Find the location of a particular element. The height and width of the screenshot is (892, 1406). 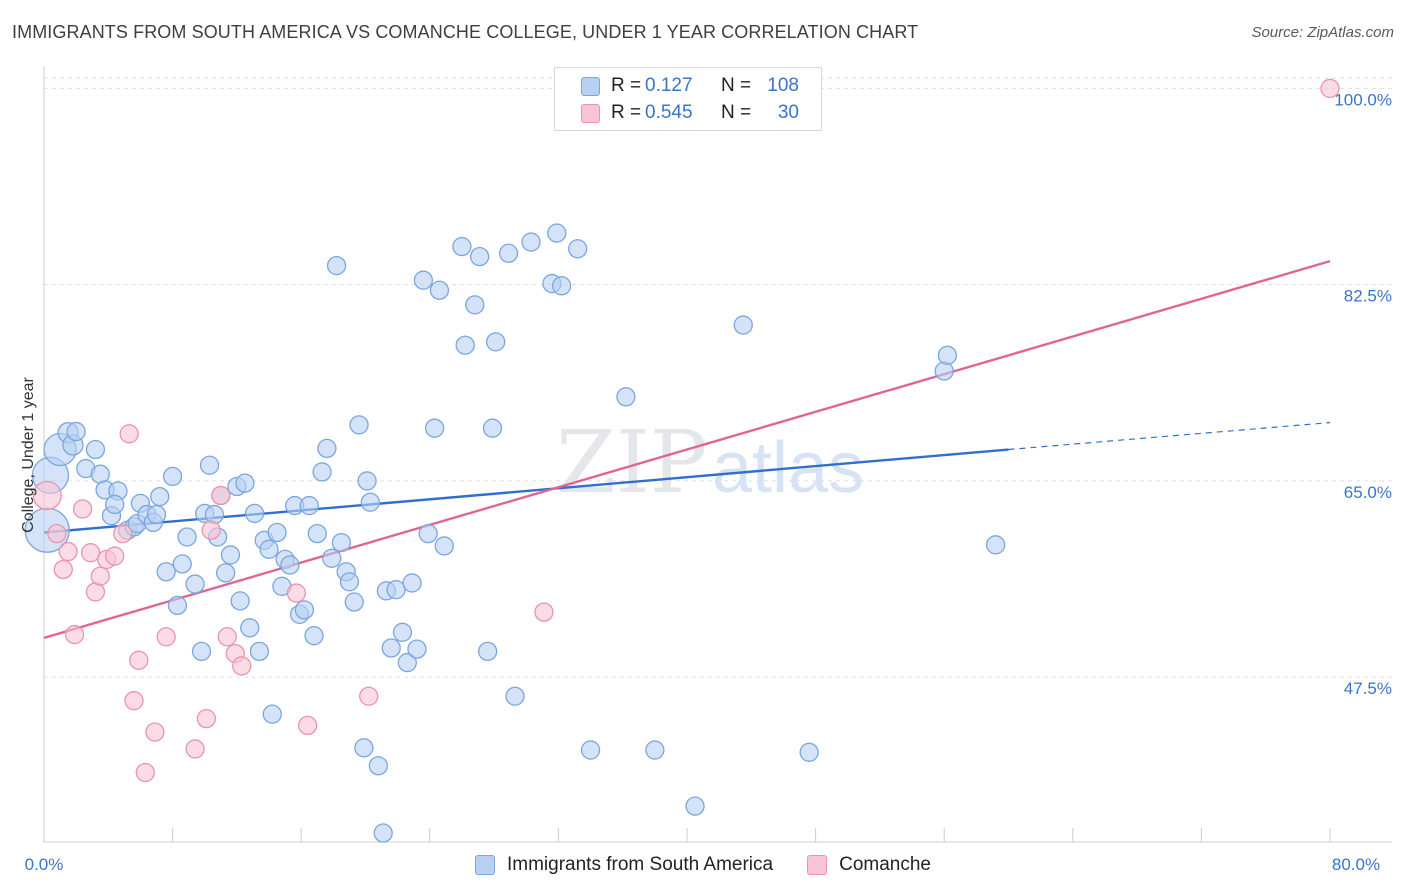

legend-item-immigrants: Immigrants from South America is located at coordinates (624, 865).